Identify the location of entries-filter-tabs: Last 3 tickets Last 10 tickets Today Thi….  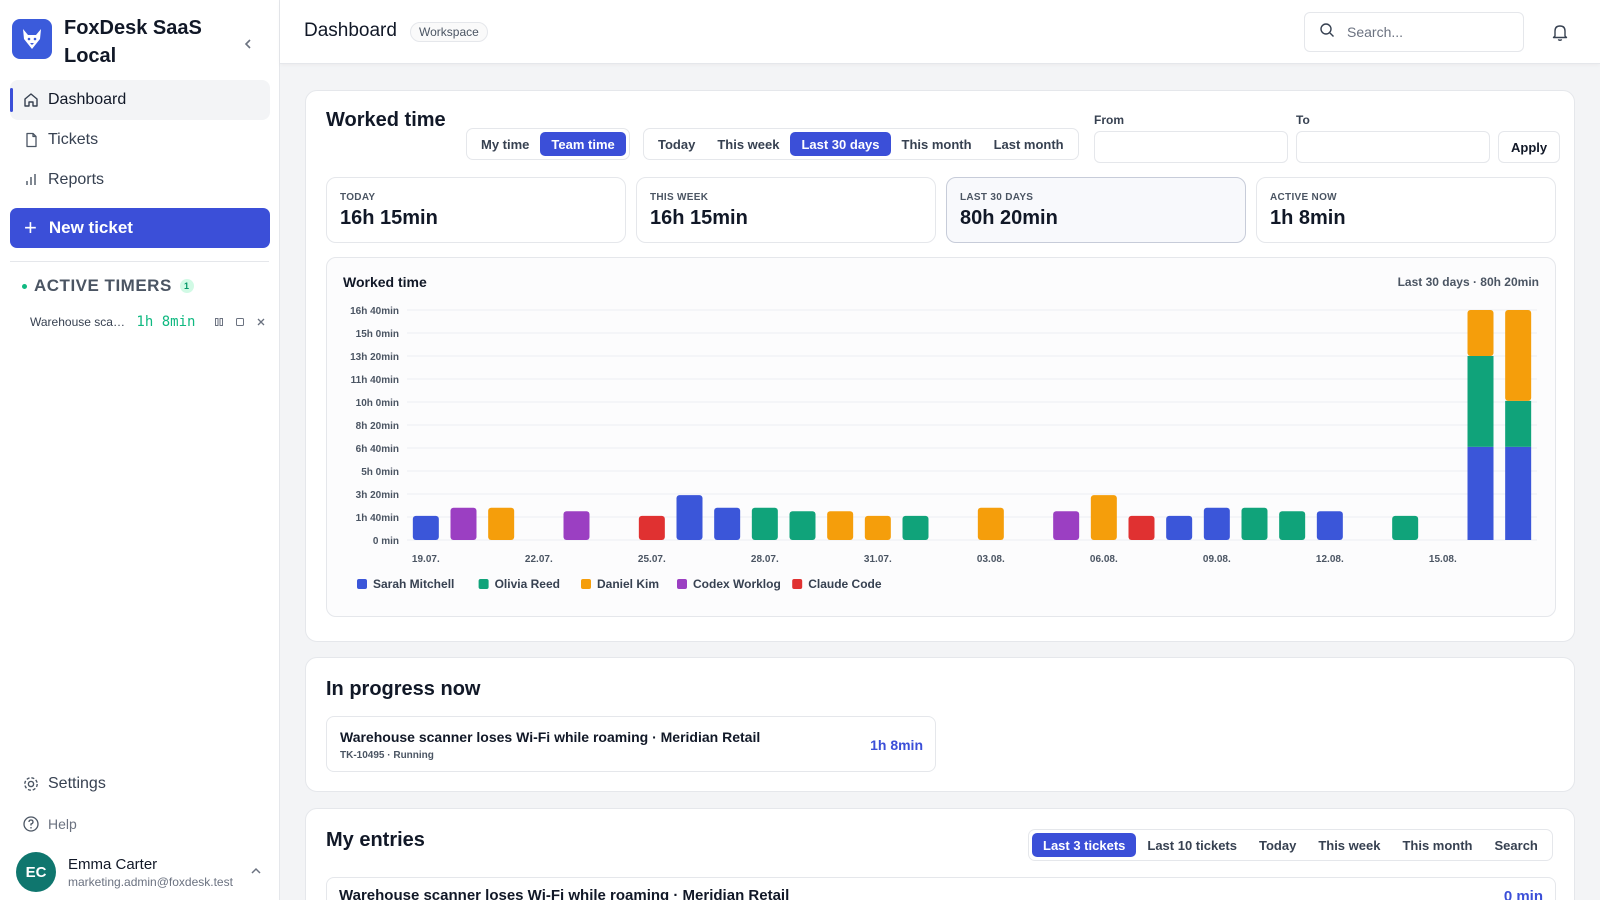
(1290, 845).